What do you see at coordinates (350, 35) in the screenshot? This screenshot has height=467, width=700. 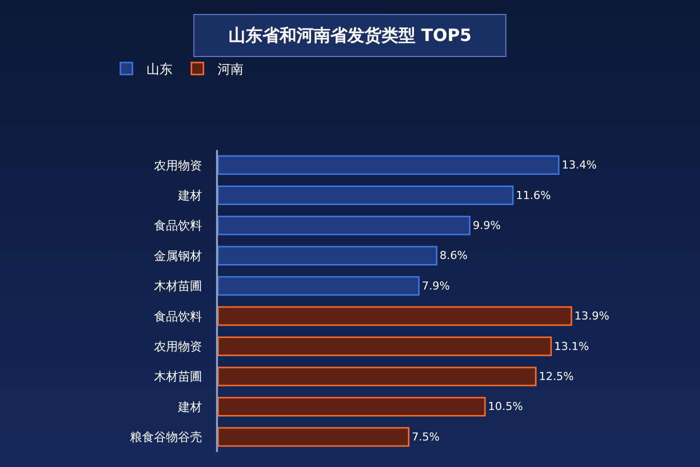 I see `chart-title: 山东省和河南省发货类型 TOP5` at bounding box center [350, 35].